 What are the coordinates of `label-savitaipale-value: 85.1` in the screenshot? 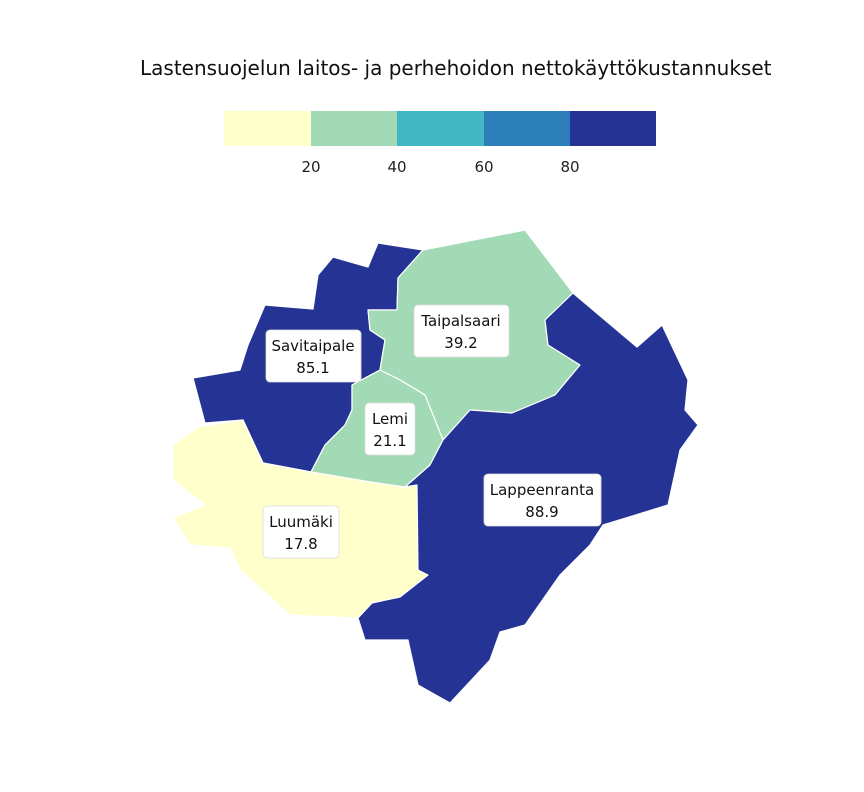 It's located at (312, 368).